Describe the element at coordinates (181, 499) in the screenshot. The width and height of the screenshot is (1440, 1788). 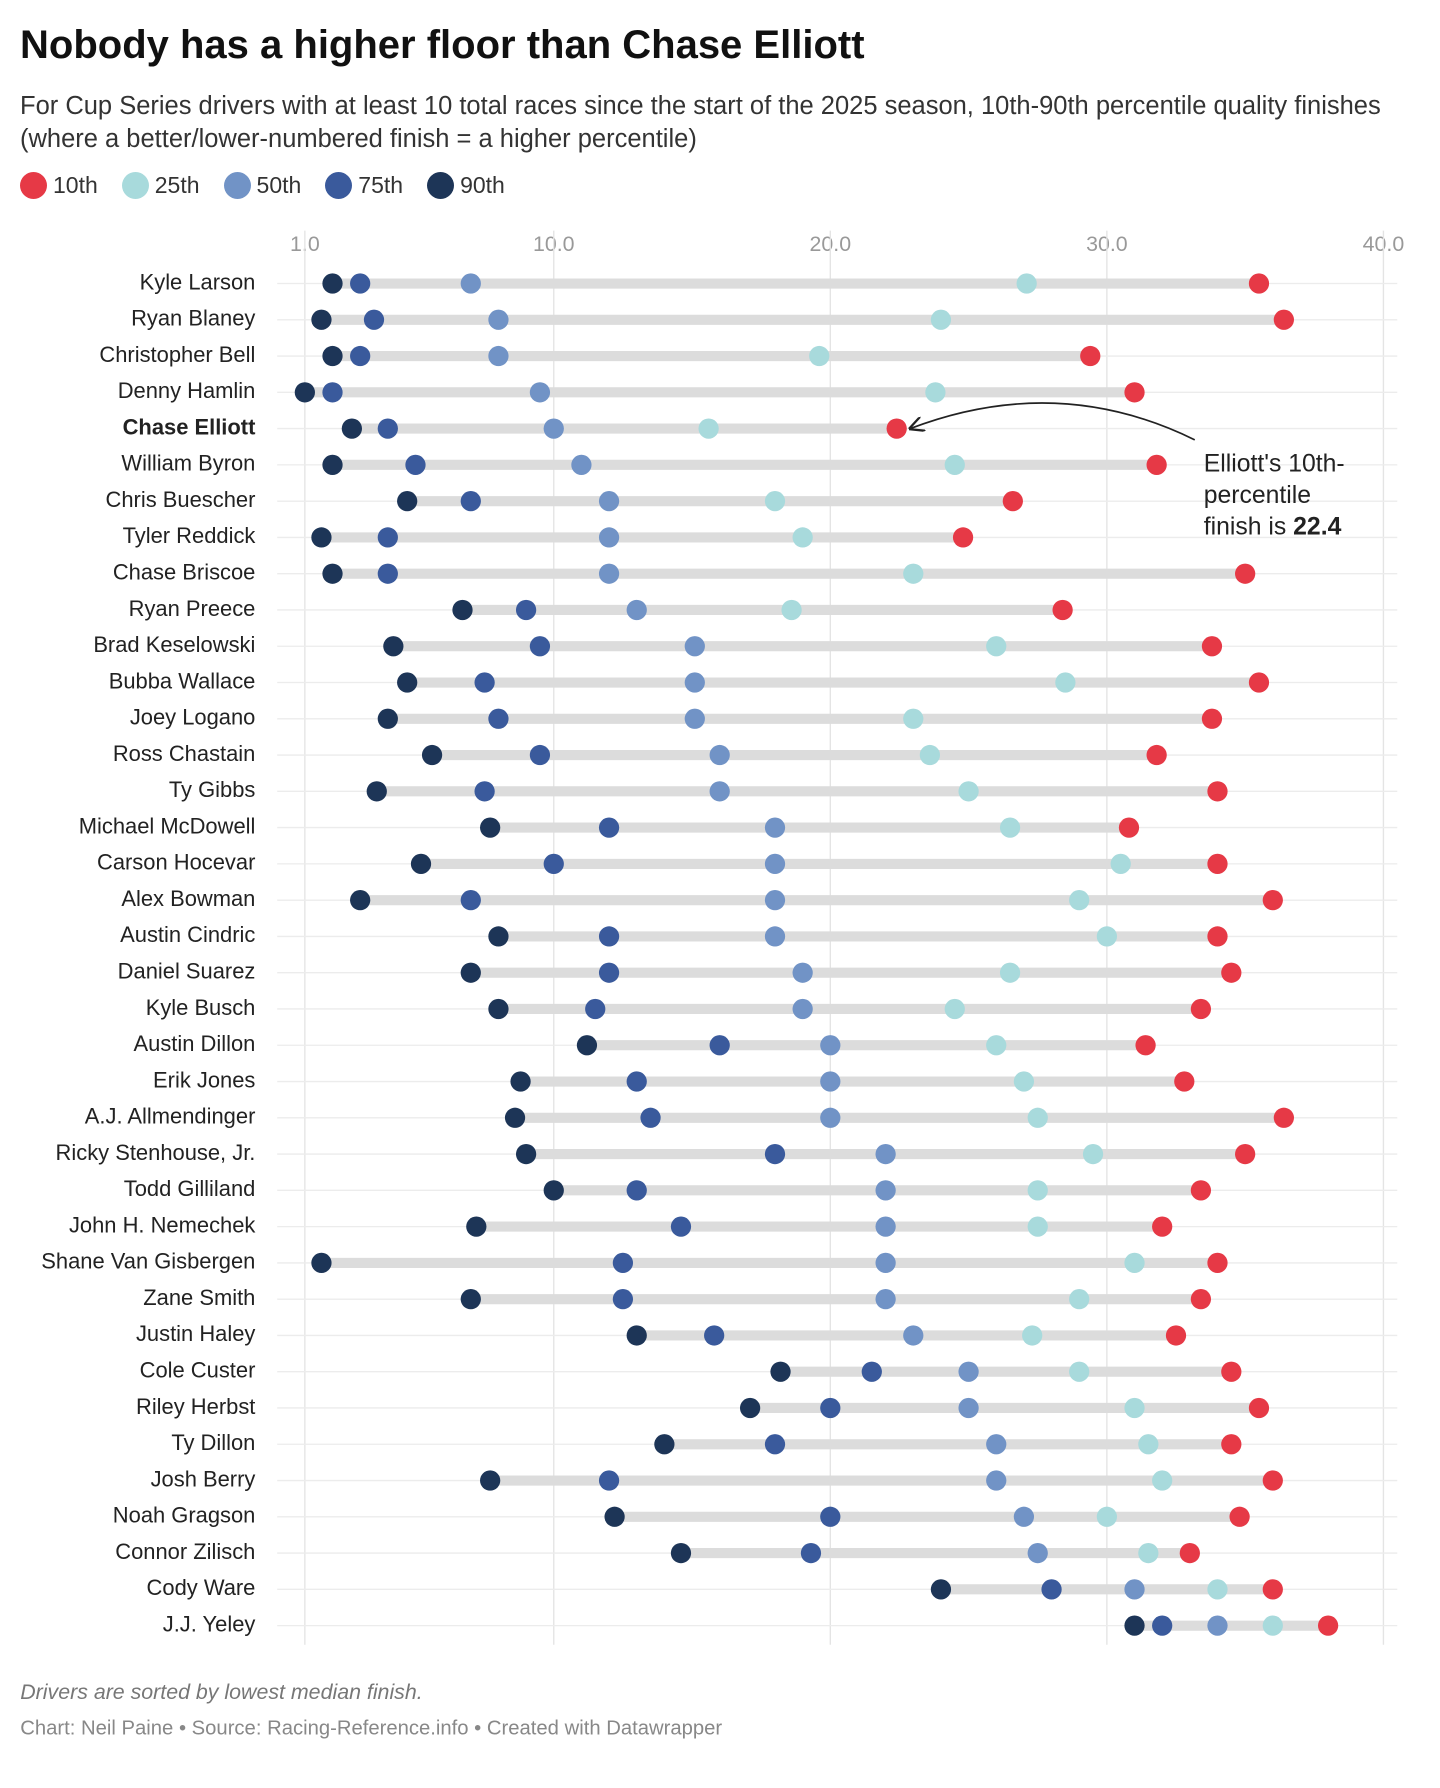
I see `category-label: Chris Buescher` at that location.